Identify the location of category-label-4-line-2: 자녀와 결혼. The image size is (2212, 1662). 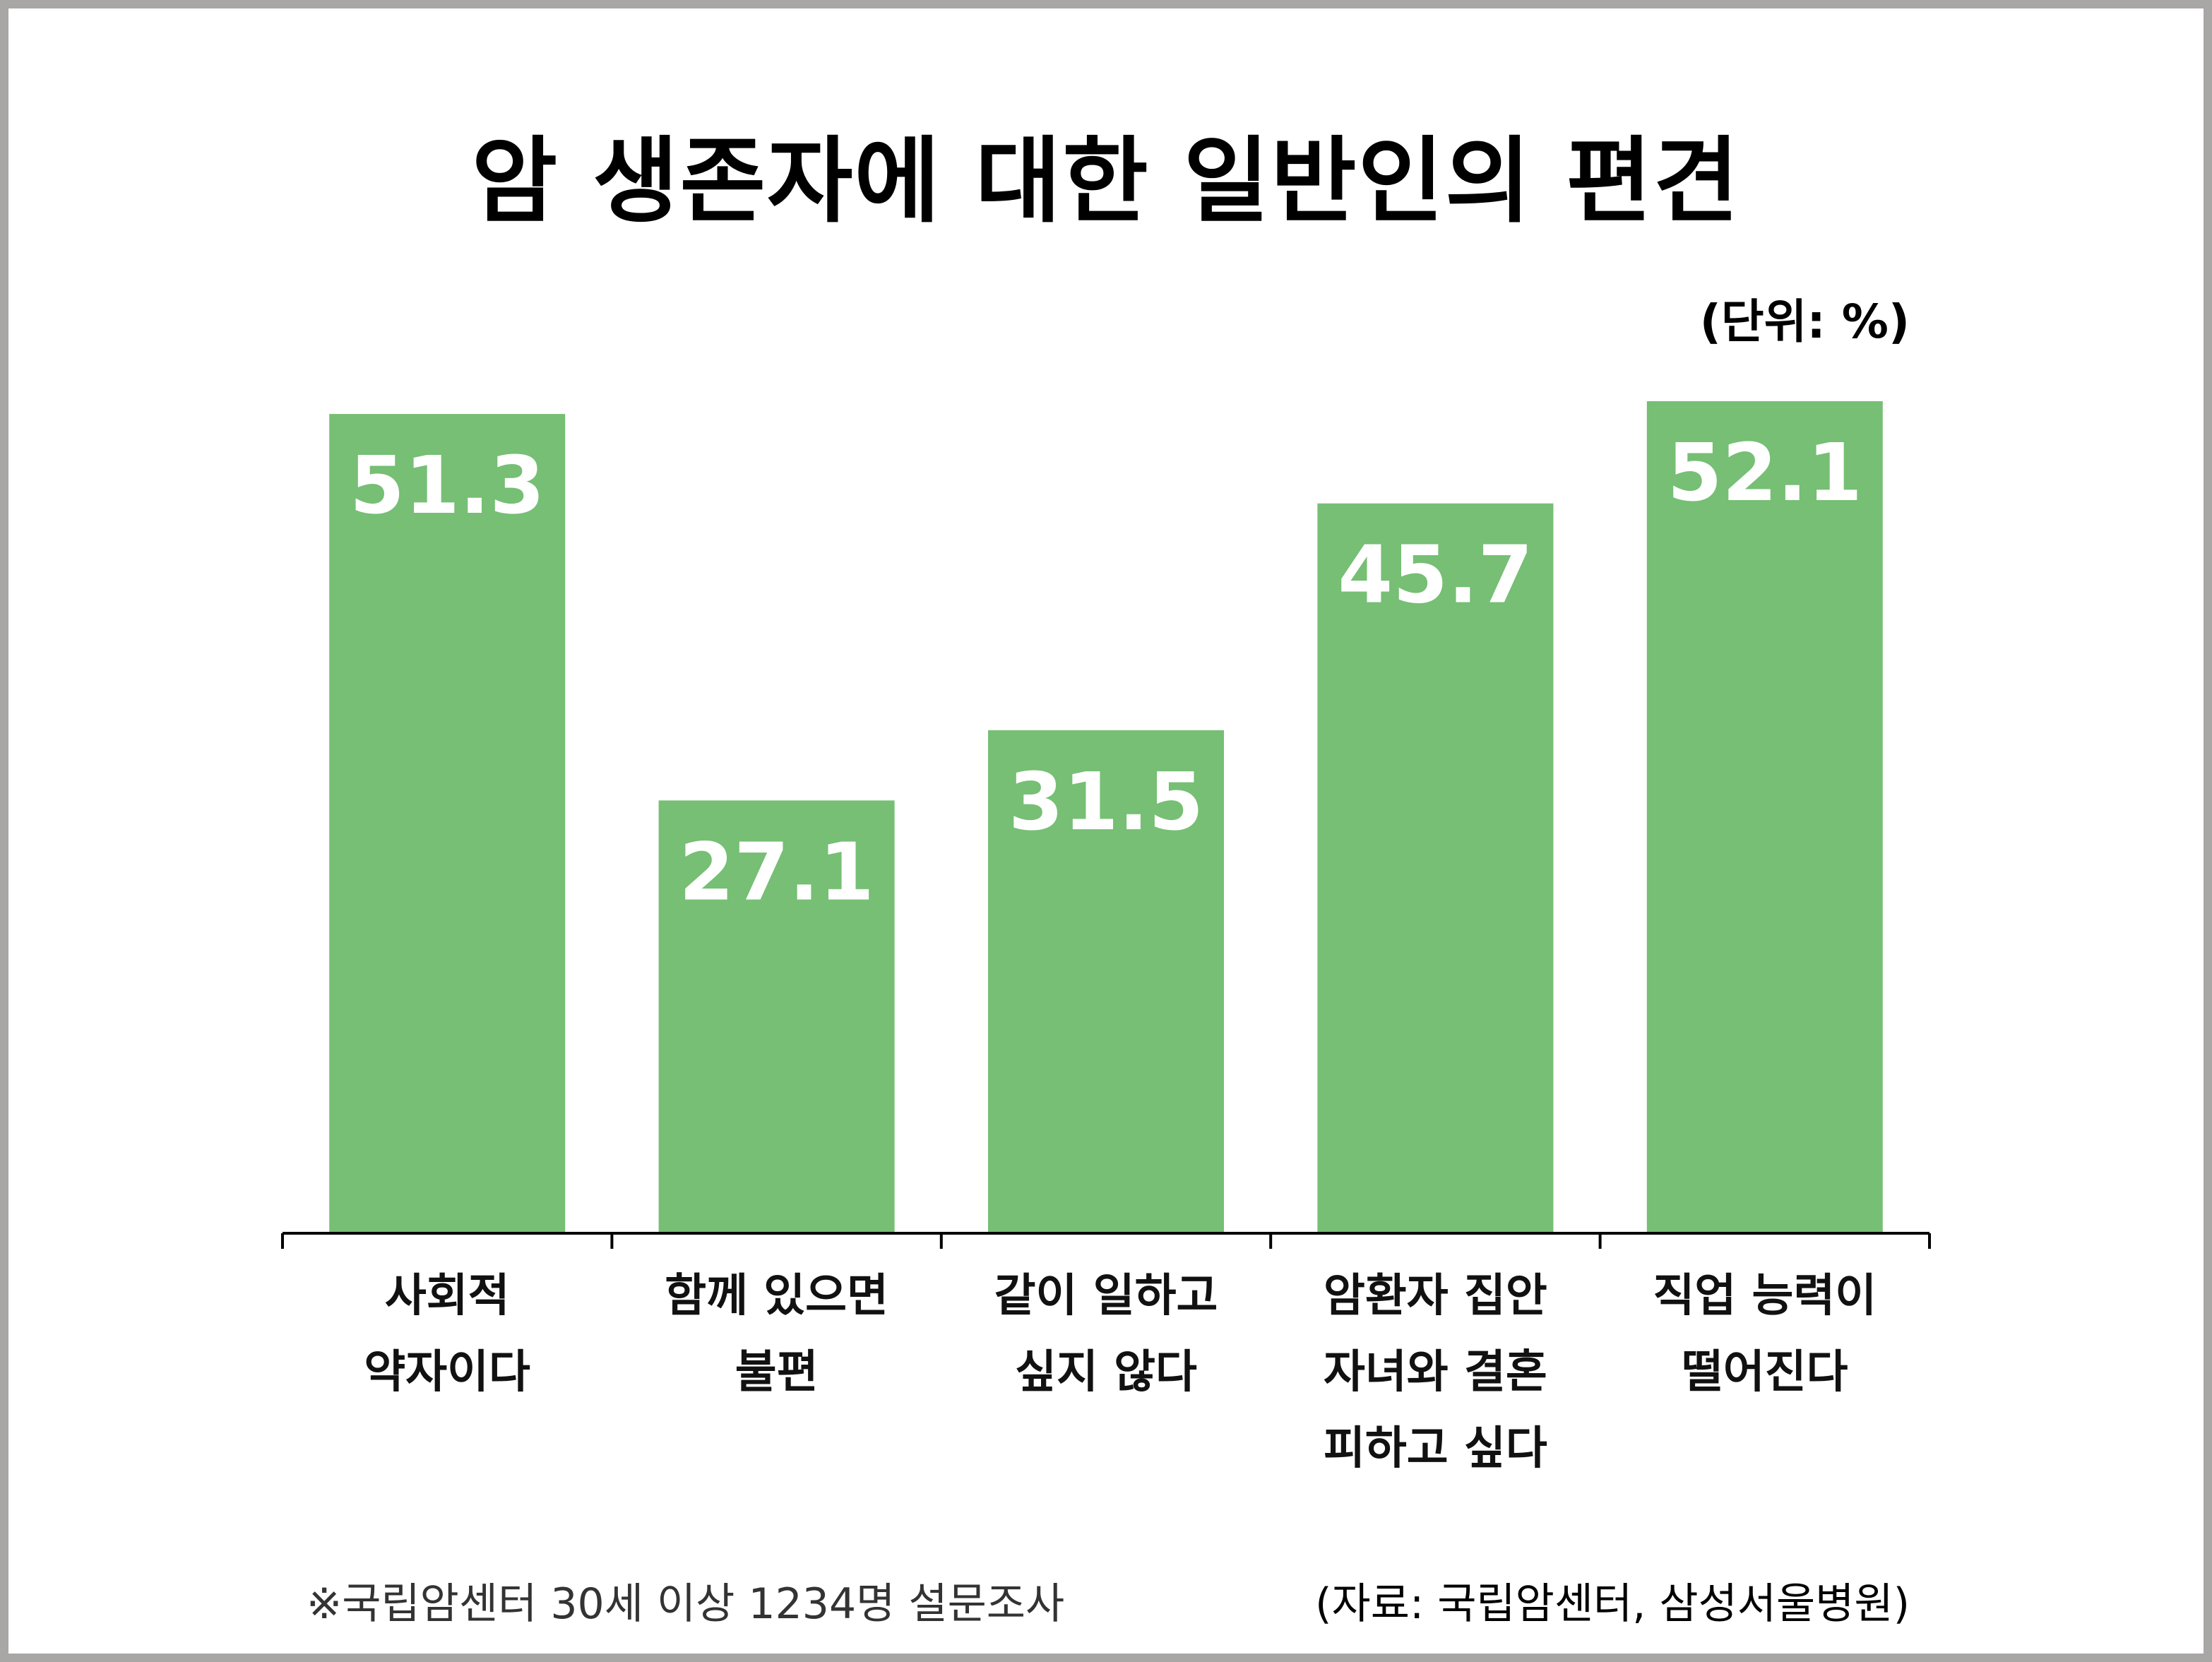
(1435, 1372).